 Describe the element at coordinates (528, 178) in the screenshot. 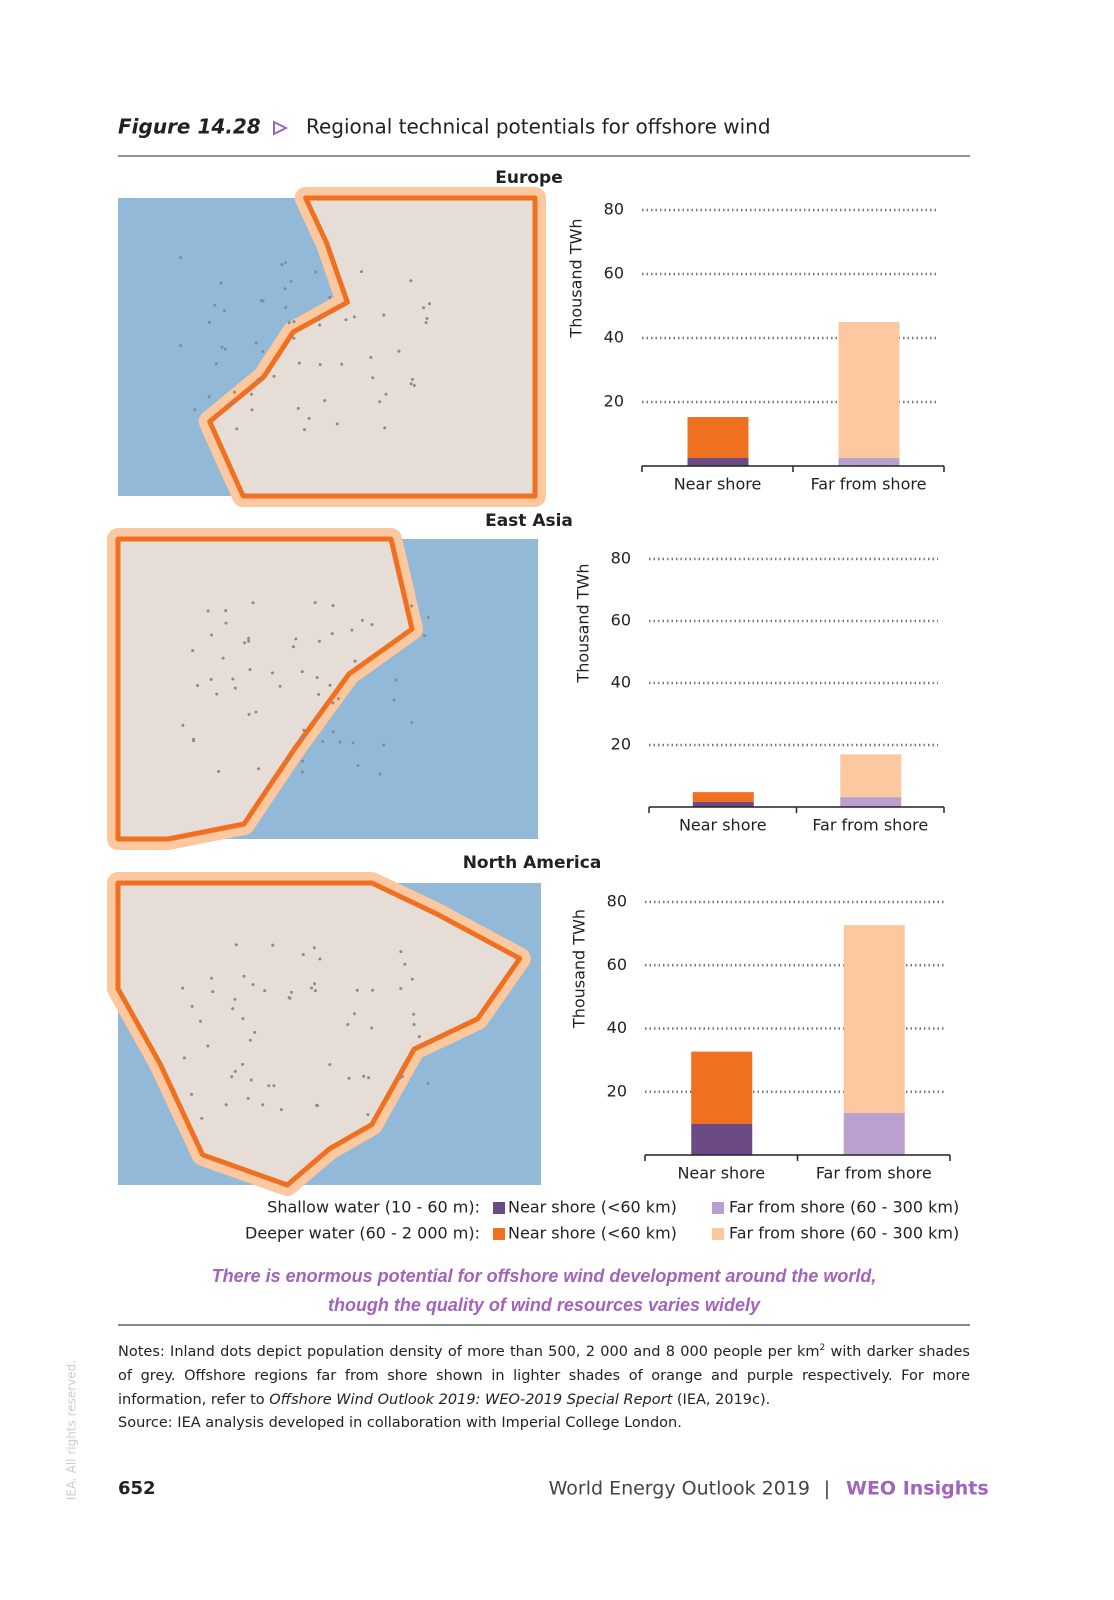

I see `chart-title: Europe` at that location.